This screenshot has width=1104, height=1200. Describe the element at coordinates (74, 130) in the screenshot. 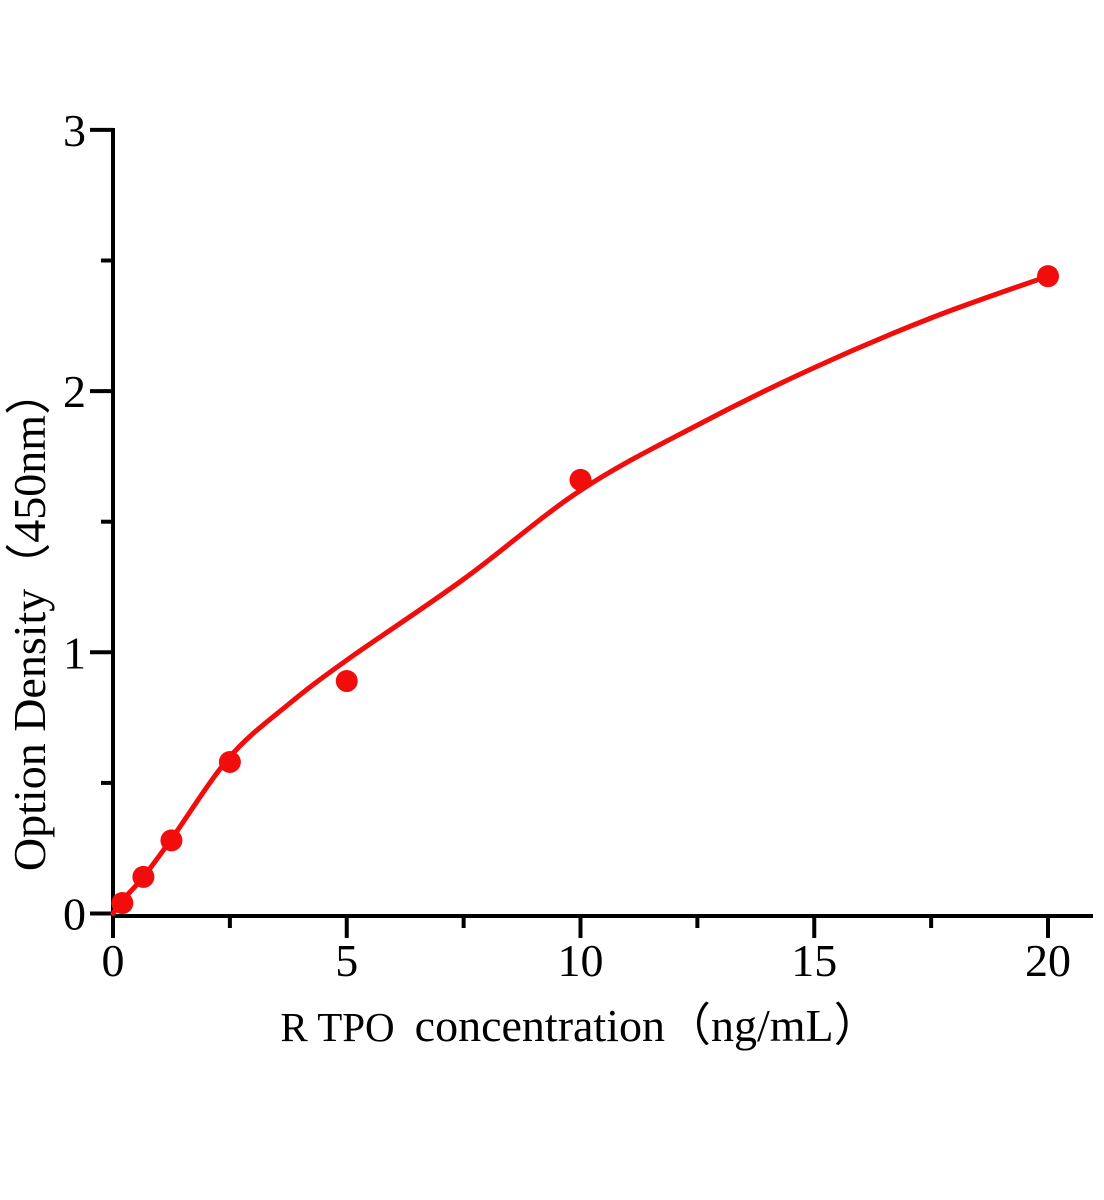

I see `y-tick-label: 3` at that location.